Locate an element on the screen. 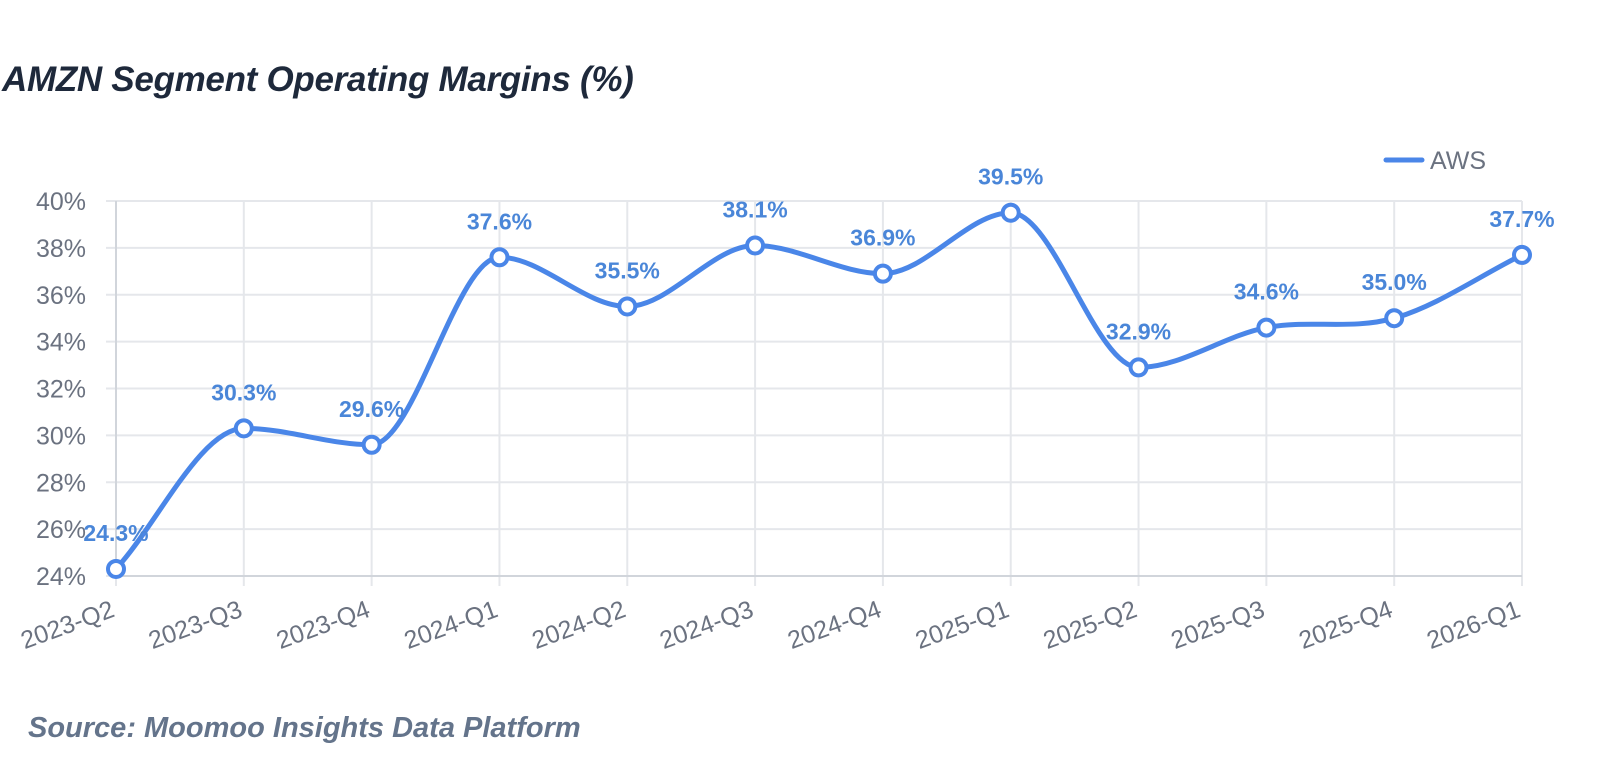  y-tick-label: 28% is located at coordinates (61, 483).